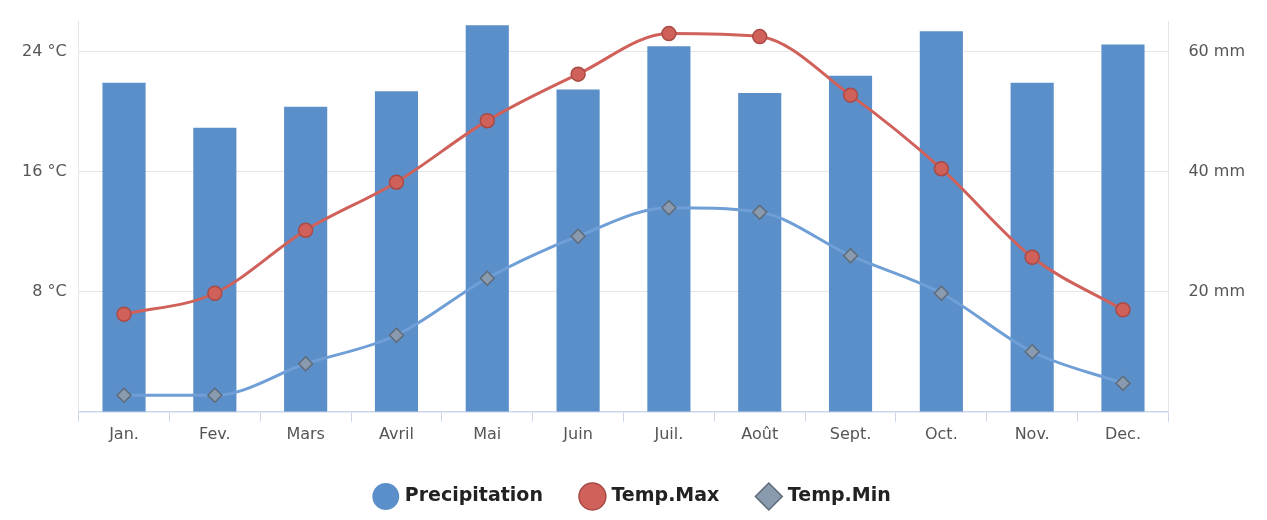 This screenshot has height=520, width=1267. I want to click on x-tick-label: Nov., so click(1032, 433).